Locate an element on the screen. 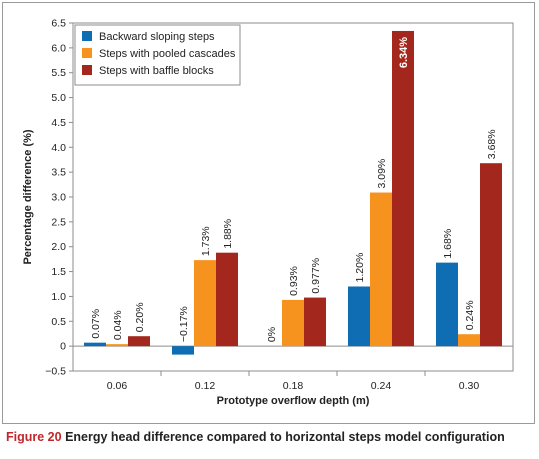 The image size is (539, 459). data-label: 0.04% is located at coordinates (118, 325).